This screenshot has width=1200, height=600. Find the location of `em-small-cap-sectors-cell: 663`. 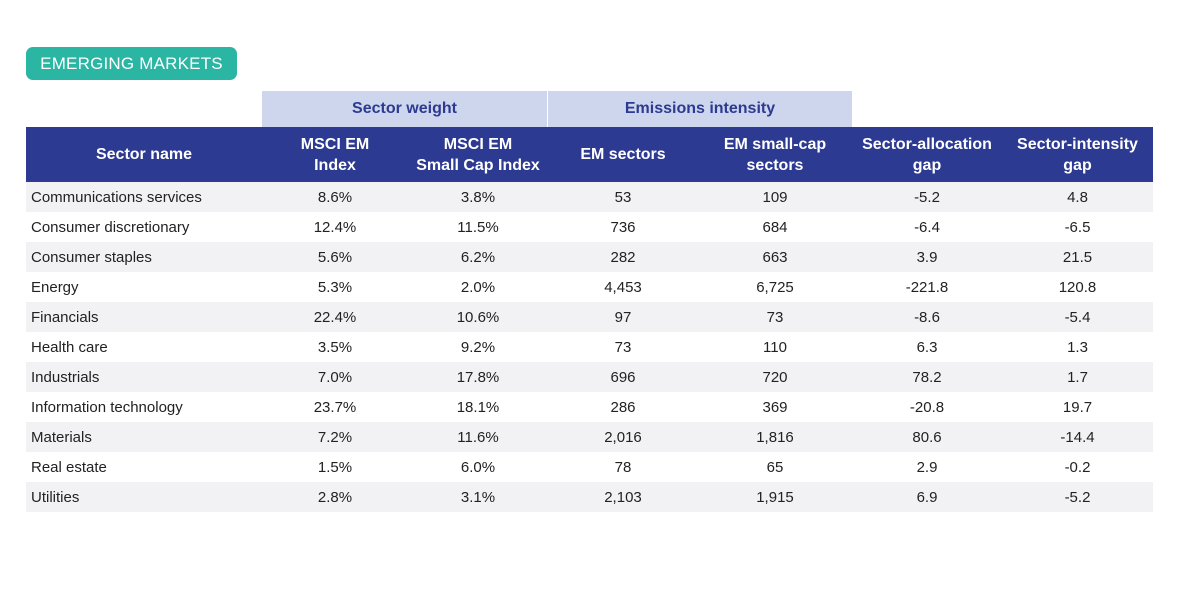

em-small-cap-sectors-cell: 663 is located at coordinates (775, 257).